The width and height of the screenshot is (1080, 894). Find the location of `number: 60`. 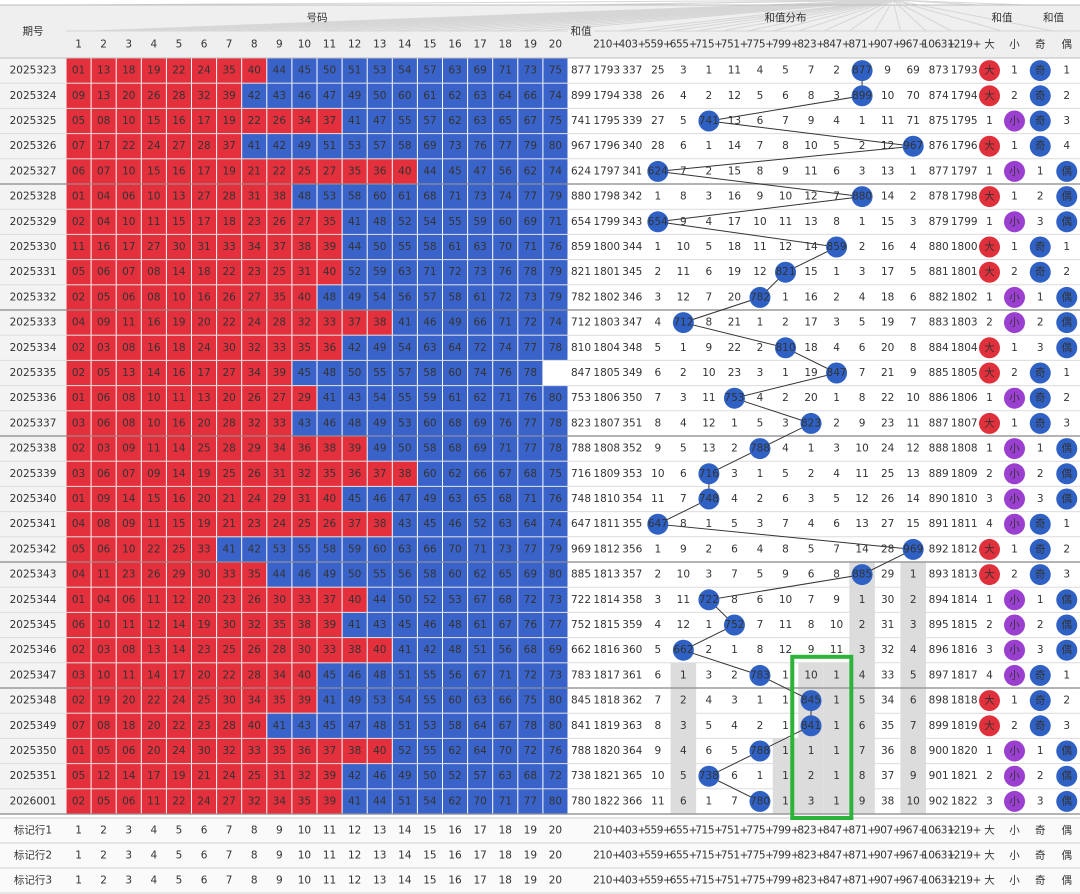

number: 60 is located at coordinates (429, 474).